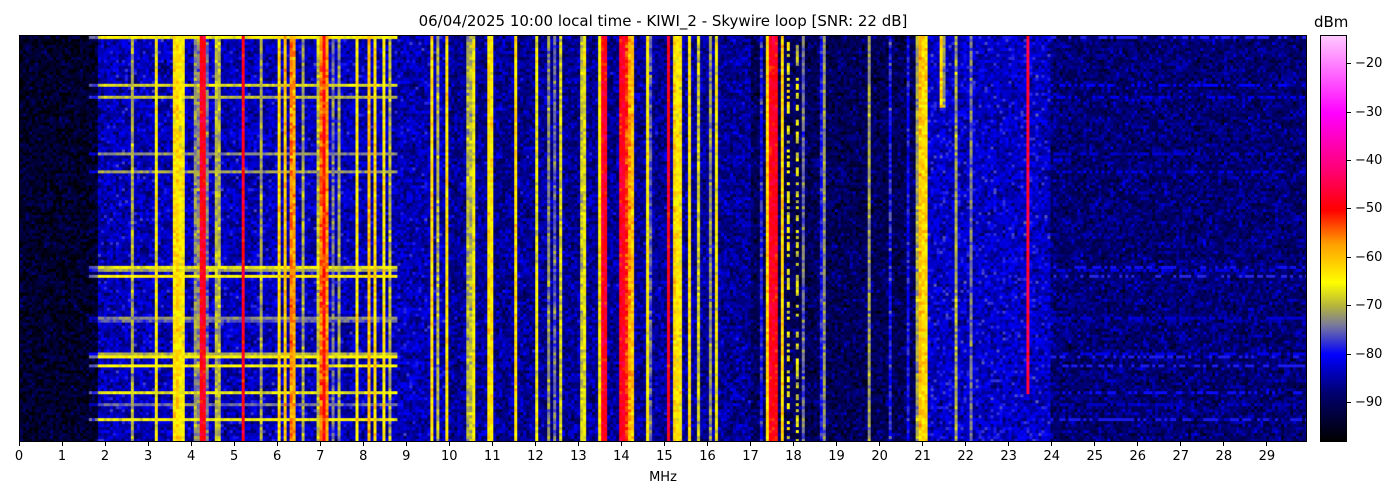 The image size is (1400, 500). Describe the element at coordinates (1224, 453) in the screenshot. I see `x-tick-label: 28` at that location.